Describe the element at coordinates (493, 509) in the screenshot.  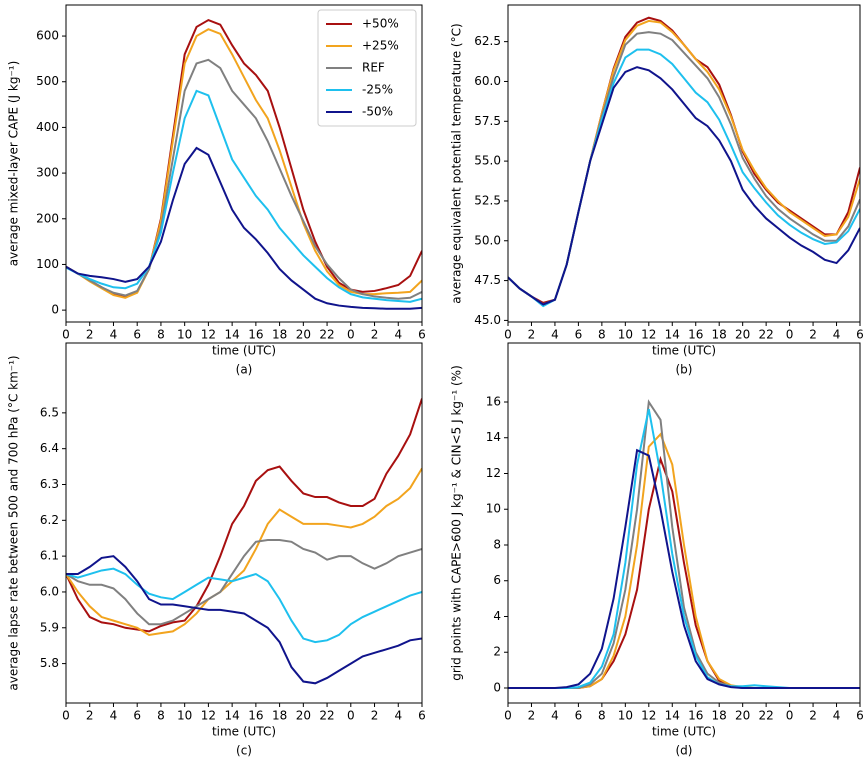
I see `y-tick-label: 10` at that location.